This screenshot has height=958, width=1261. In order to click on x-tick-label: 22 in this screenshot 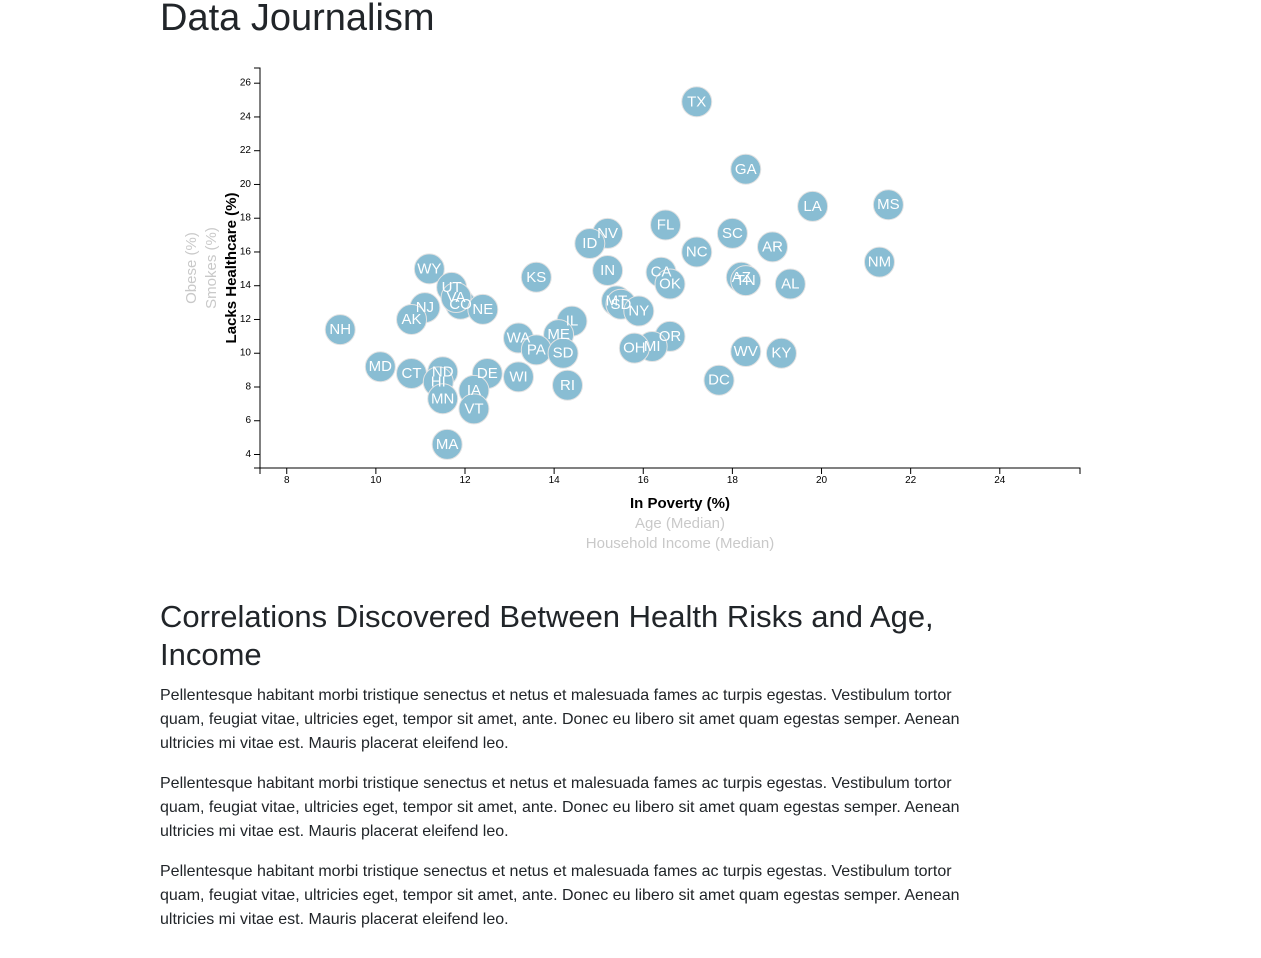, I will do `click(911, 480)`.